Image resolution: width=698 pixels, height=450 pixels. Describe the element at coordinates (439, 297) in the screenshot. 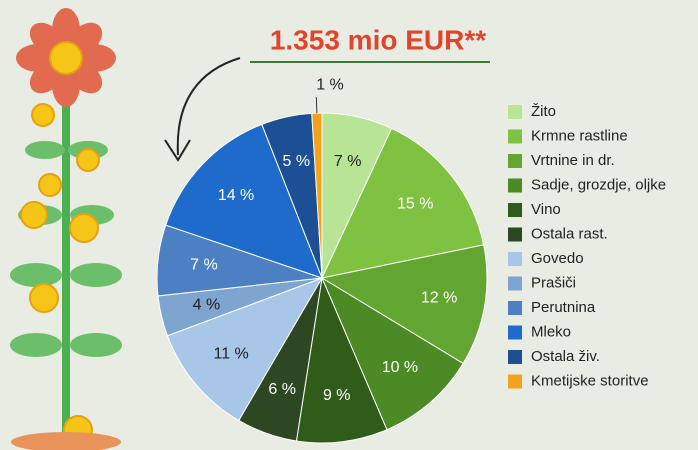

I see `data-label: 12 %` at that location.